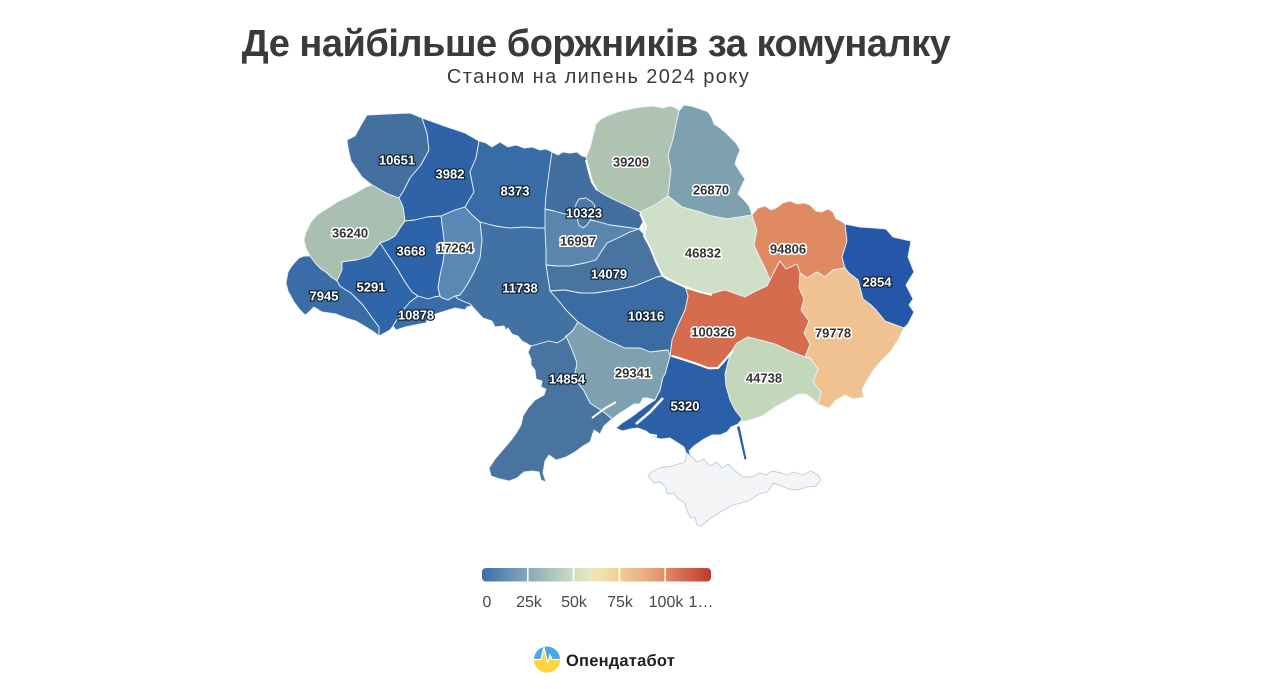 Image resolution: width=1280 pixels, height=689 pixels. Describe the element at coordinates (609, 274) in the screenshot. I see `svg-text: 14079` at that location.